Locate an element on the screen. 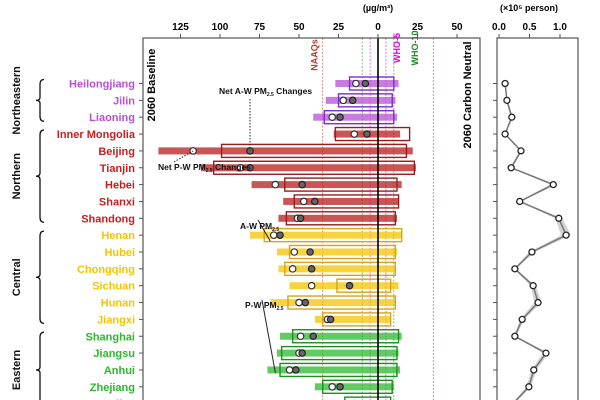  province-label: Heilongjiang is located at coordinates (102, 85).